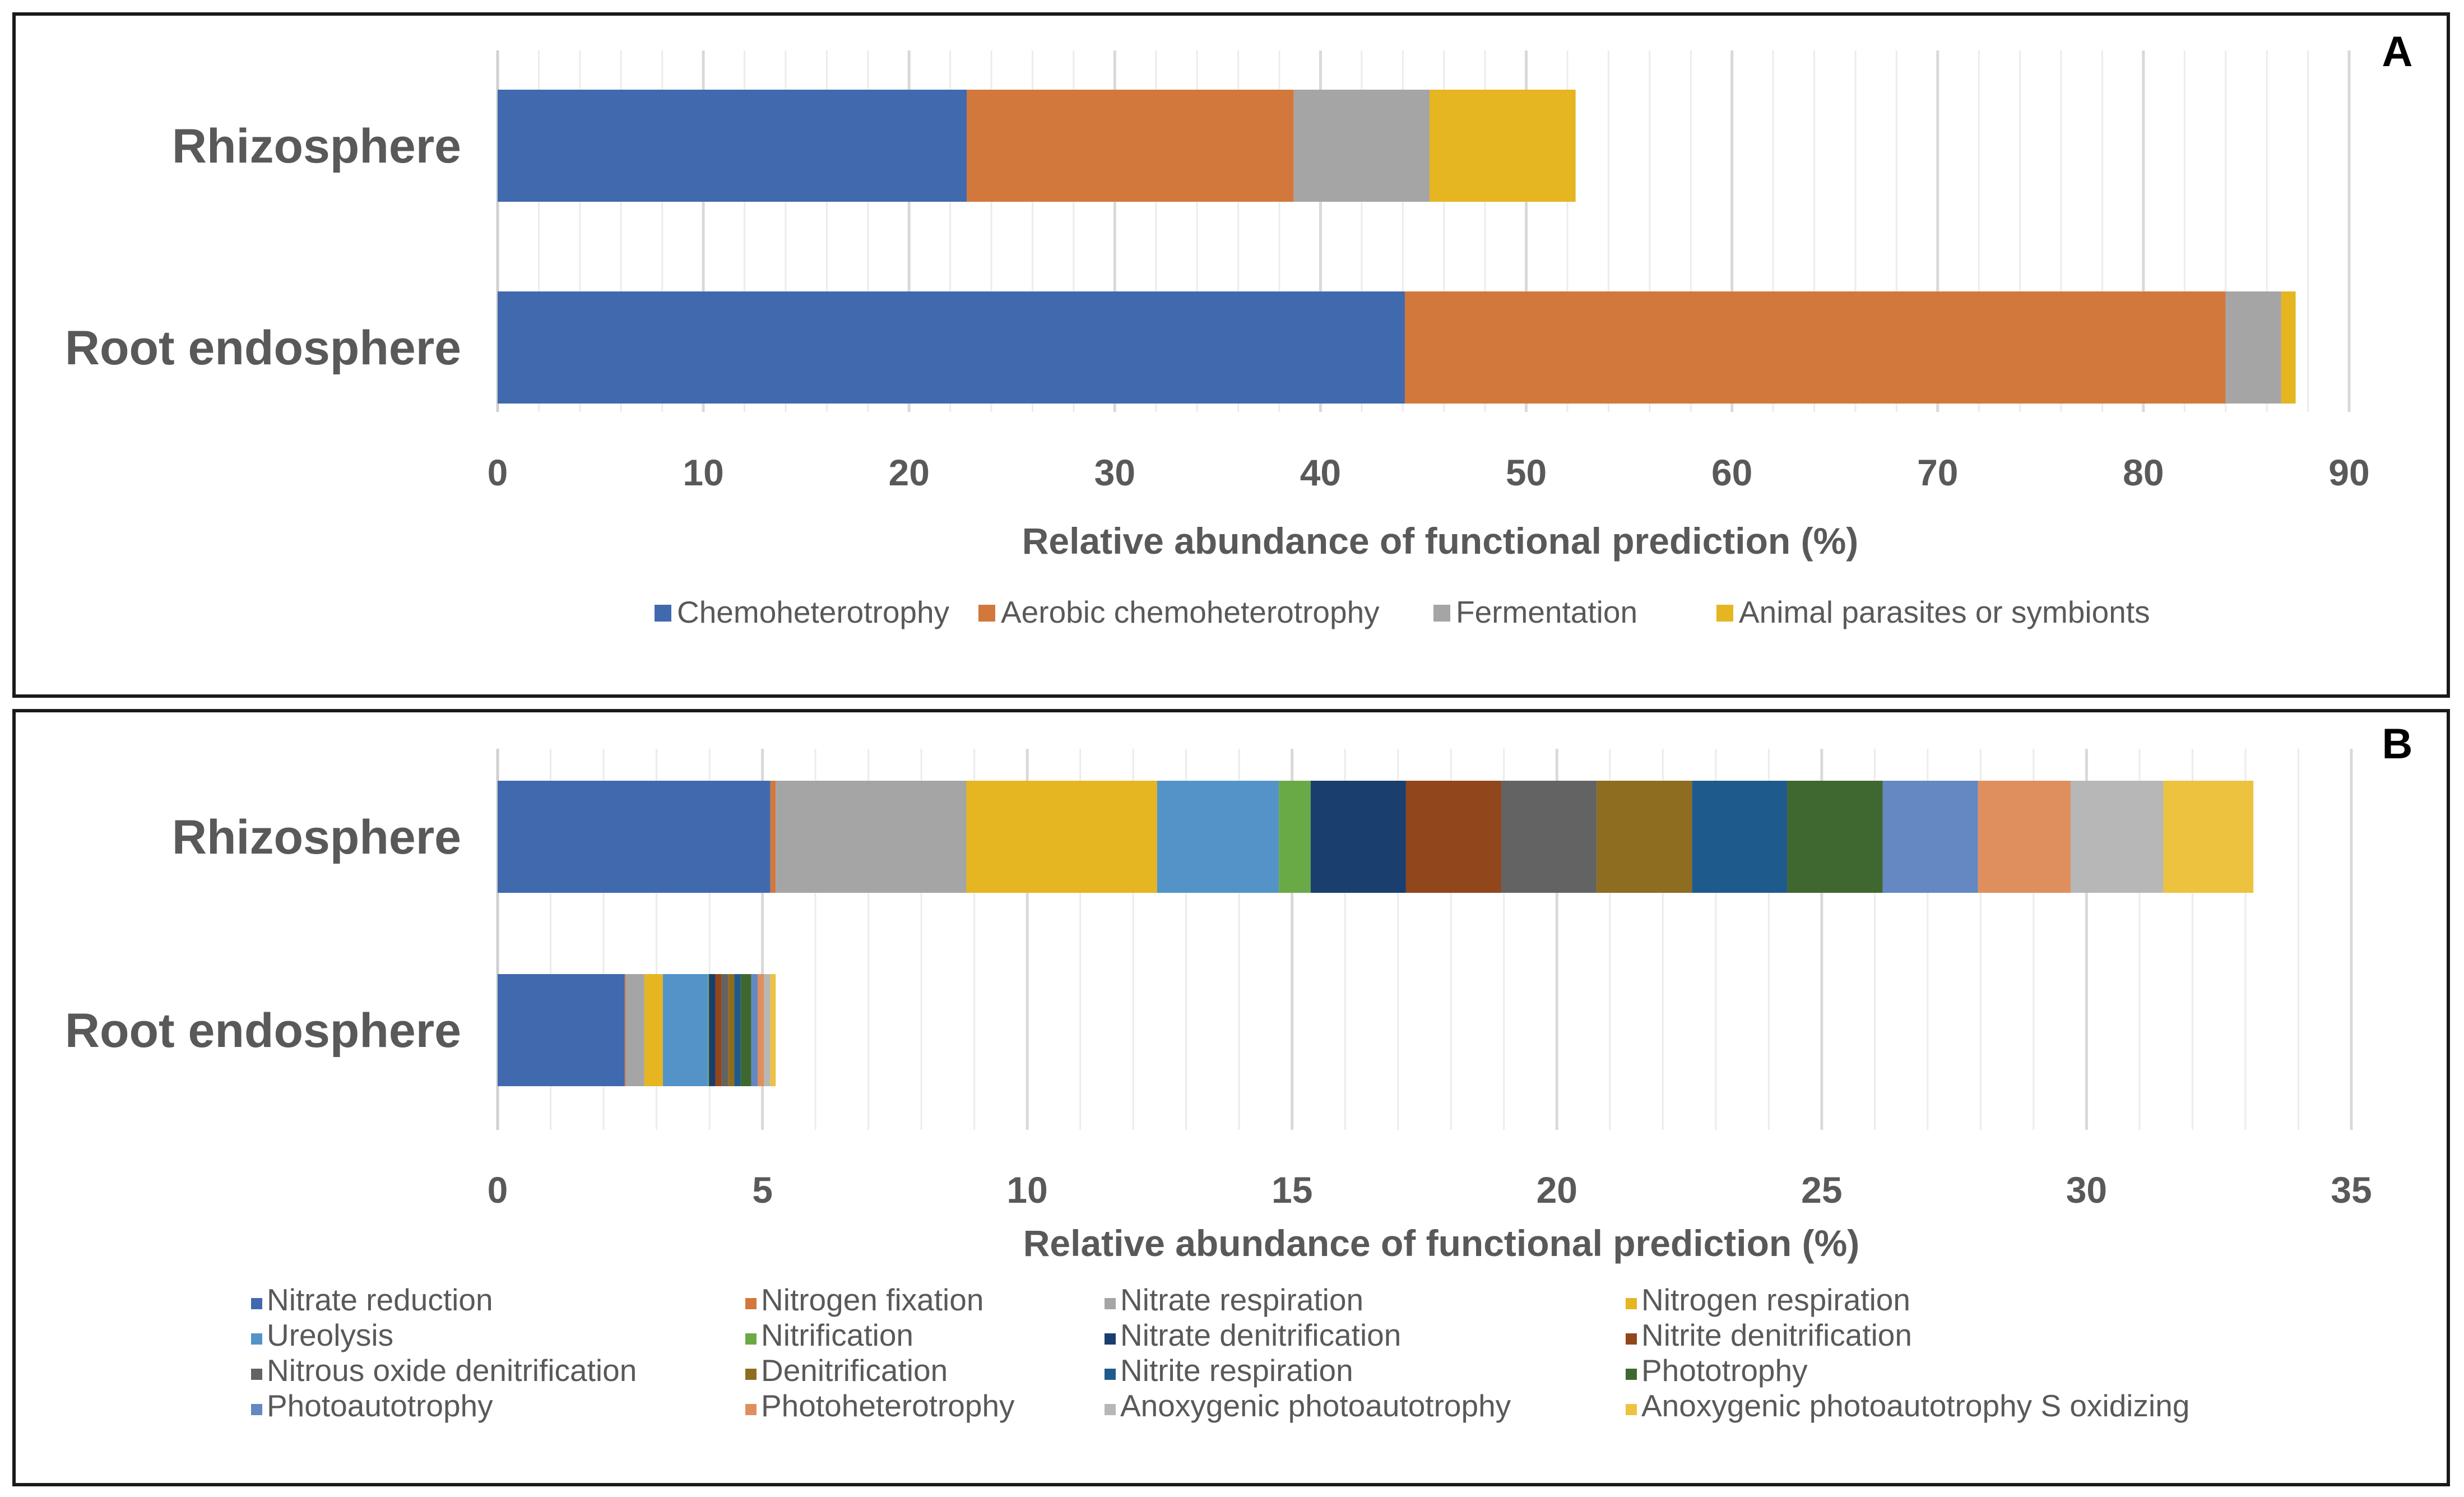  Describe the element at coordinates (634, 837) in the screenshot. I see `bar-rhizosphere-nitrate-reduction` at that location.